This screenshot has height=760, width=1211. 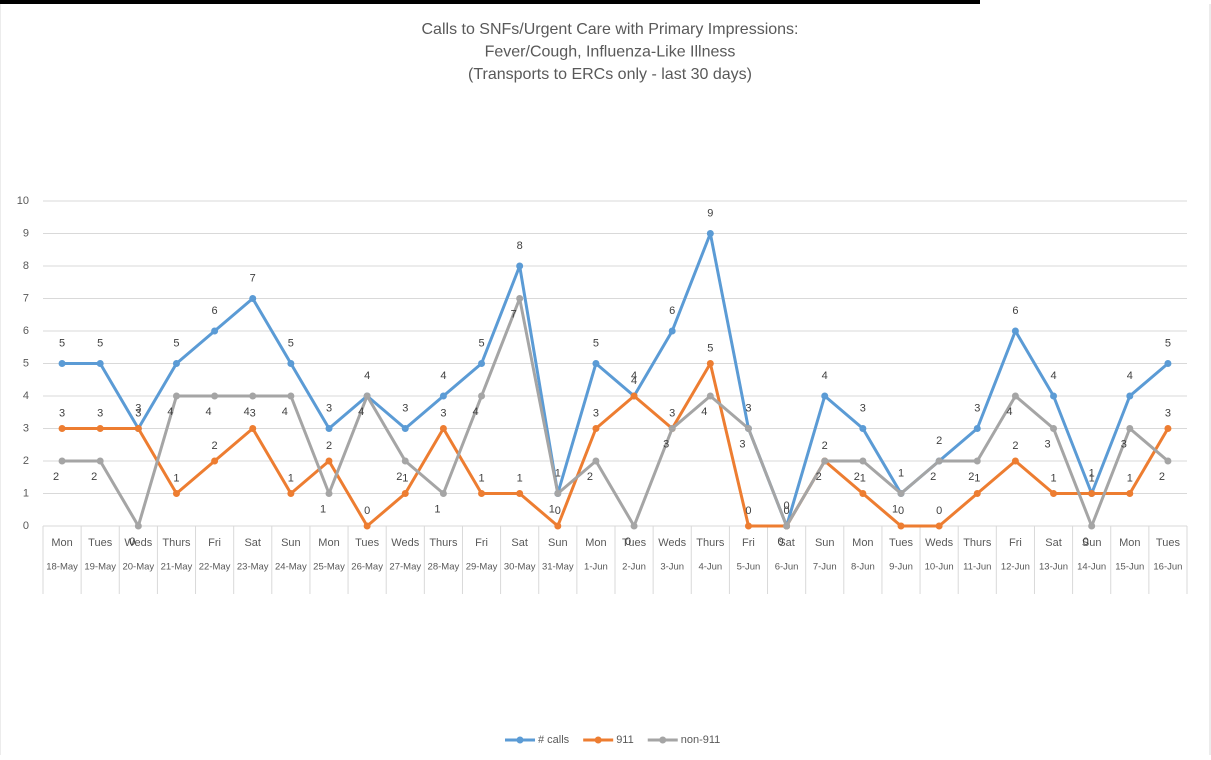 What do you see at coordinates (710, 567) in the screenshot?
I see `x-tick-label: 4-Jun` at bounding box center [710, 567].